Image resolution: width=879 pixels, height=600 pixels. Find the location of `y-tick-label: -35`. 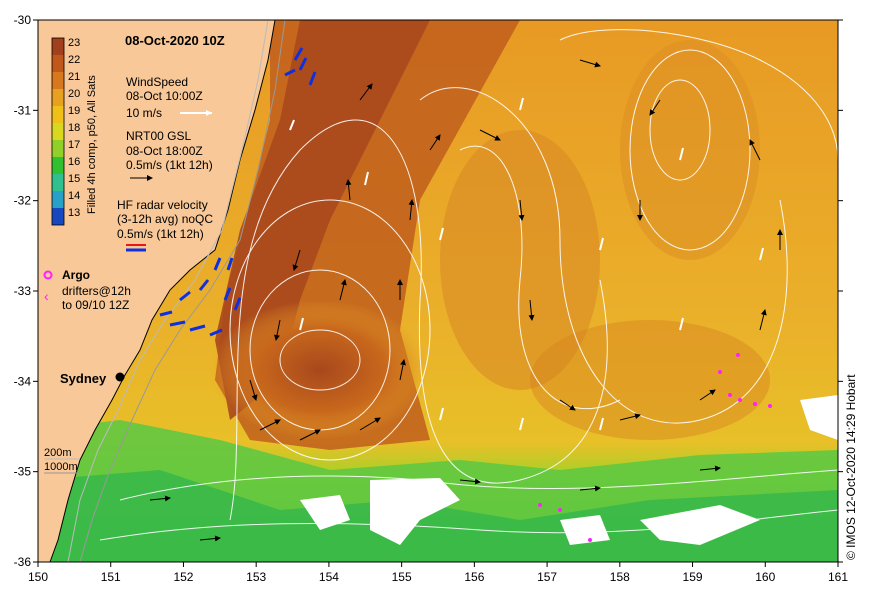

y-tick-label: -35 is located at coordinates (23, 472).